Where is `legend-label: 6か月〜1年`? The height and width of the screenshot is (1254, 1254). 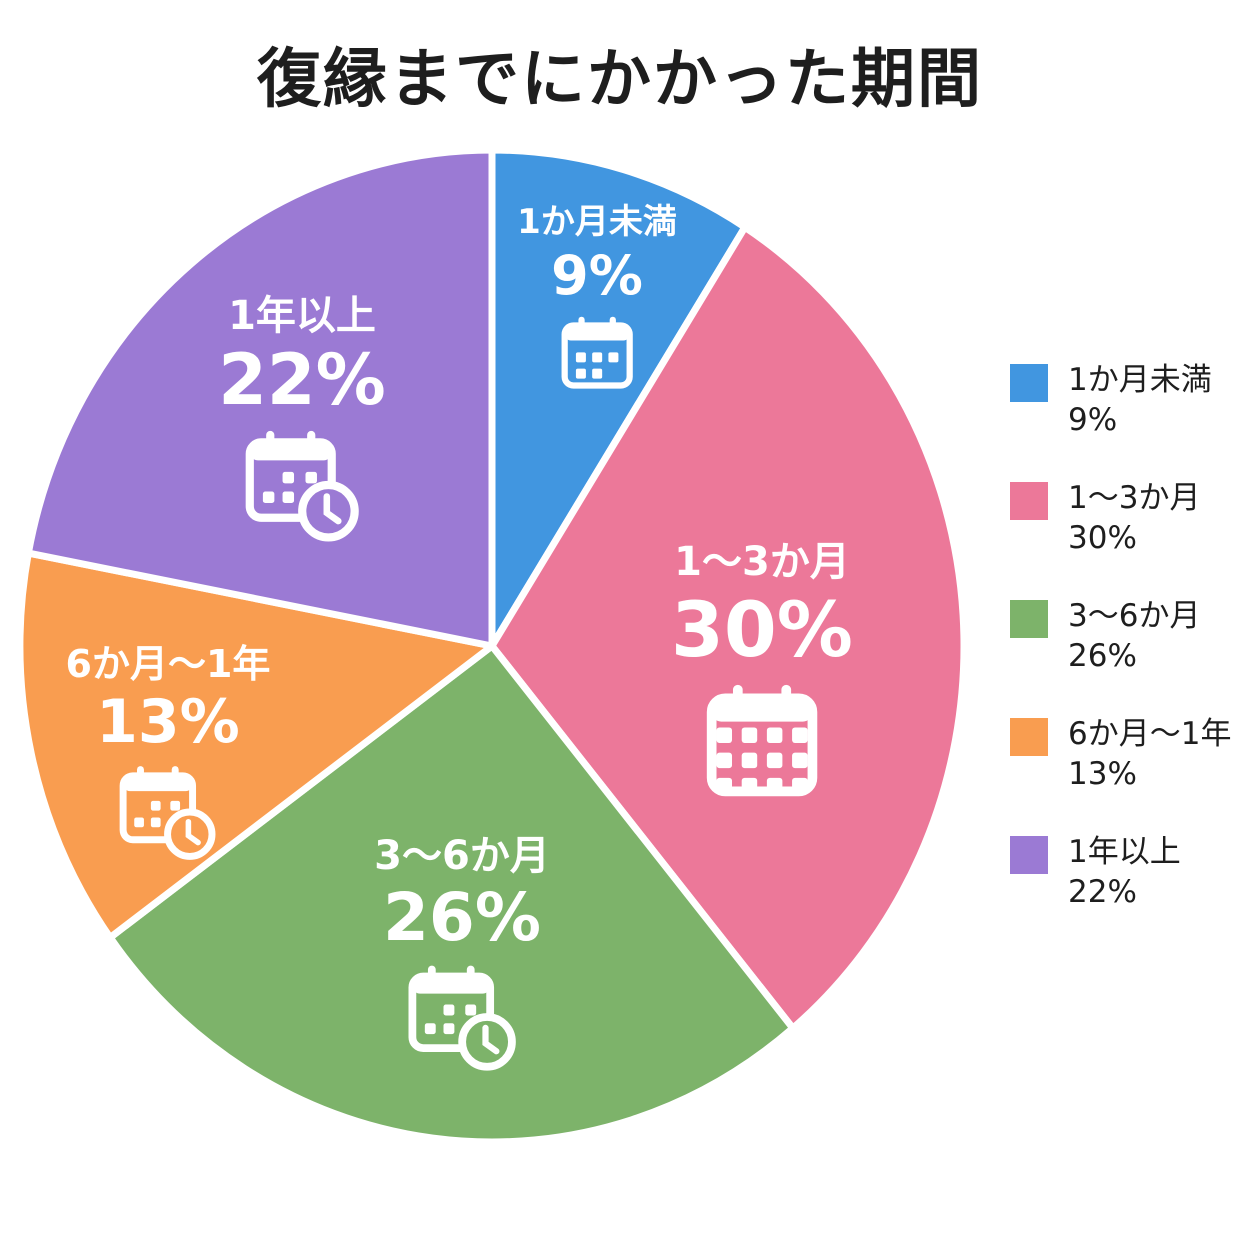 legend-label: 6か月〜1年 is located at coordinates (1150, 734).